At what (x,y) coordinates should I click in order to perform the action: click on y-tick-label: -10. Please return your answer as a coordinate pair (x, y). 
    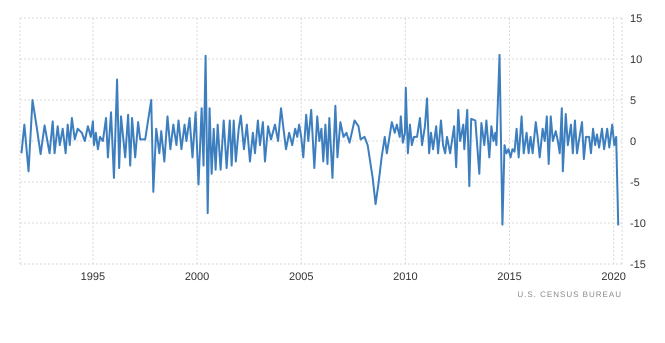
    Looking at the image, I should click on (638, 224).